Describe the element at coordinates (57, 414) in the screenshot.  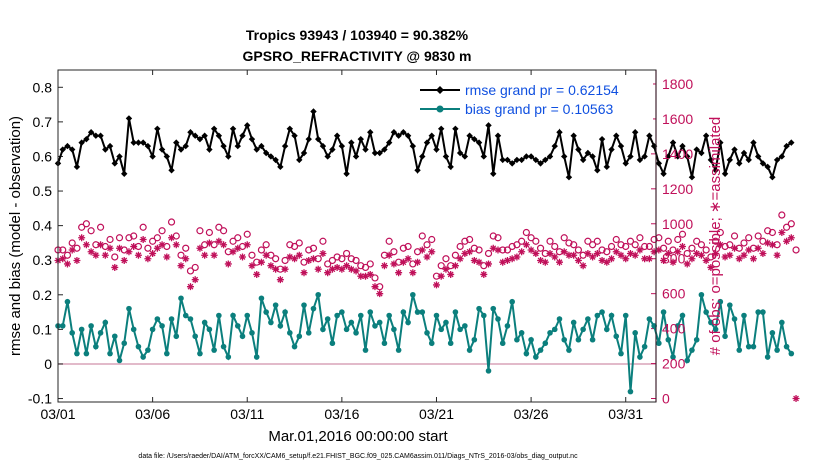
I see `x-tick-label: 03/01` at that location.